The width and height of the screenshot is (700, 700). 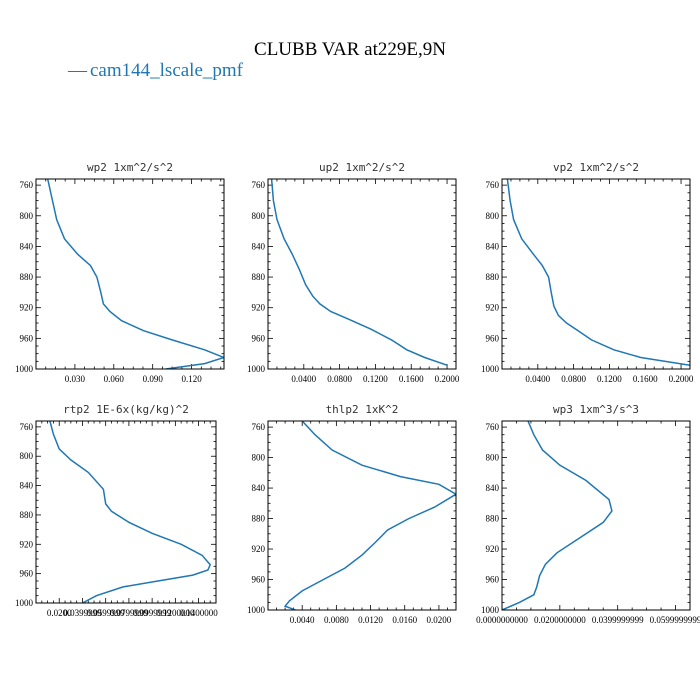 What do you see at coordinates (153, 379) in the screenshot?
I see `x-tick-label: 0.090` at bounding box center [153, 379].